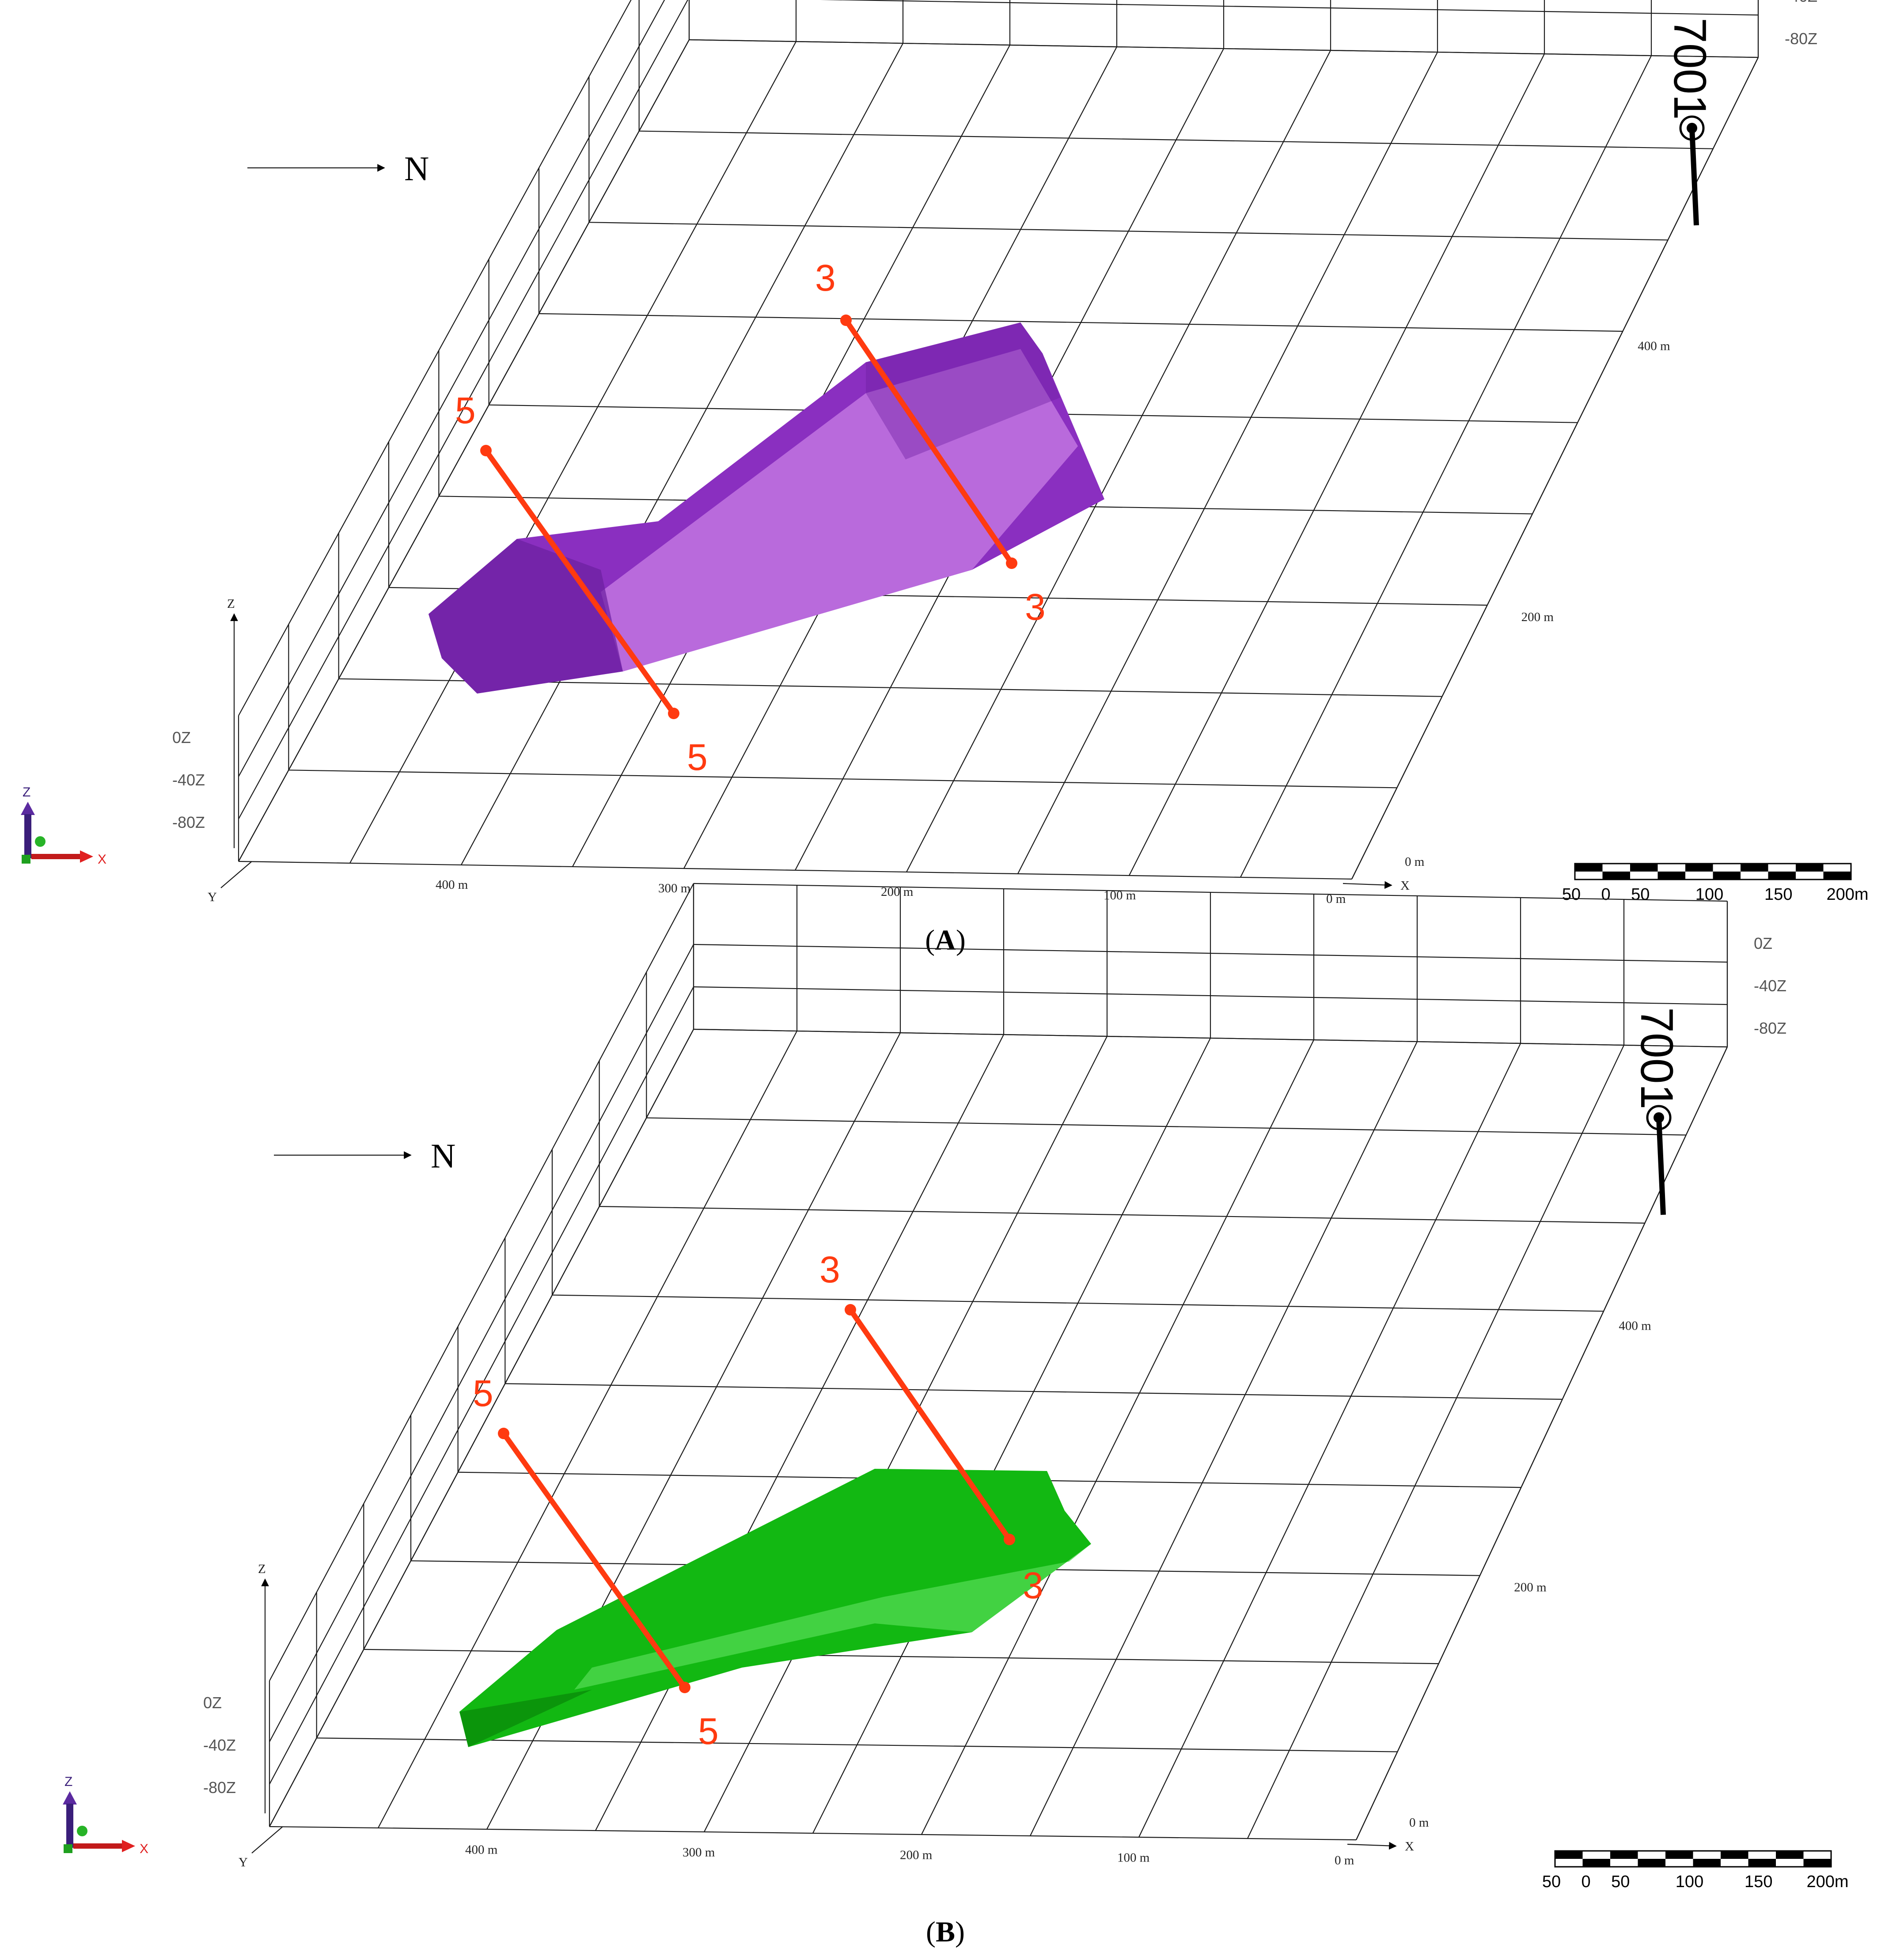 The height and width of the screenshot is (1960, 1885). Describe the element at coordinates (236, 874) in the screenshot. I see `y-axis-arrow` at that location.